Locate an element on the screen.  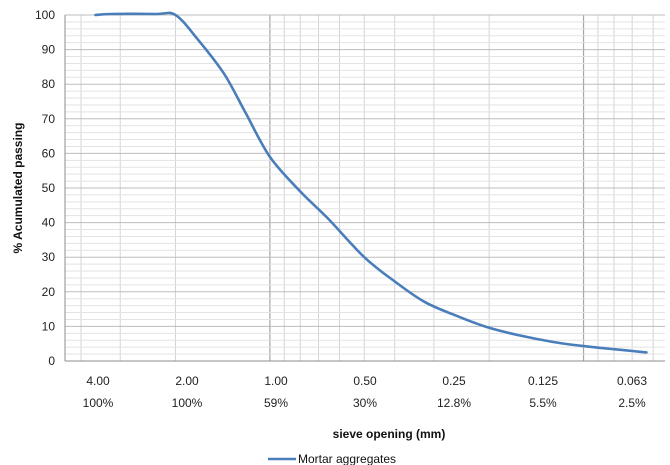
y-tick-label: 80 is located at coordinates (49, 84).